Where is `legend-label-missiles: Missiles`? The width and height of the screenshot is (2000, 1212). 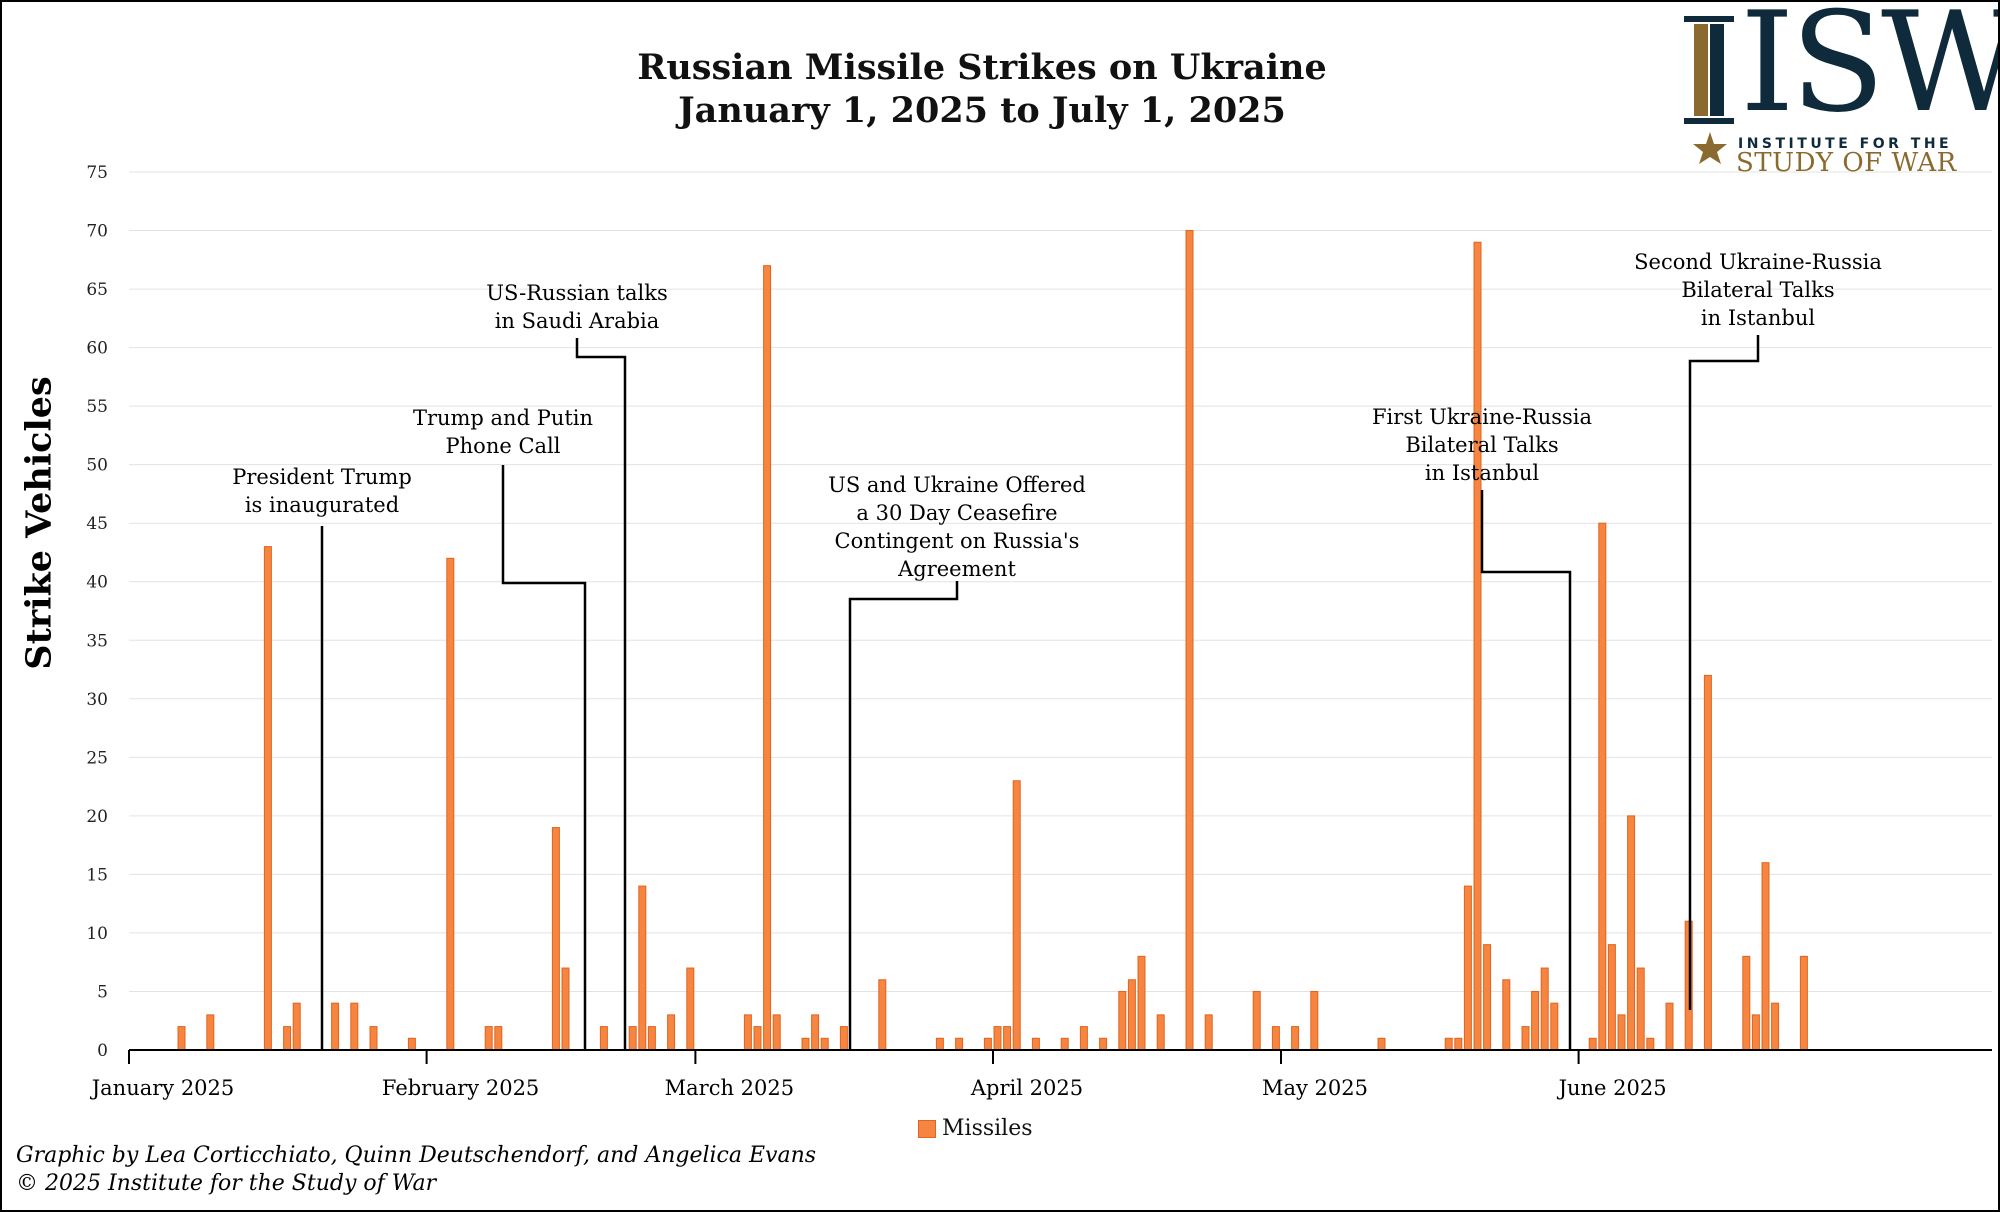 legend-label-missiles: Missiles is located at coordinates (987, 1128).